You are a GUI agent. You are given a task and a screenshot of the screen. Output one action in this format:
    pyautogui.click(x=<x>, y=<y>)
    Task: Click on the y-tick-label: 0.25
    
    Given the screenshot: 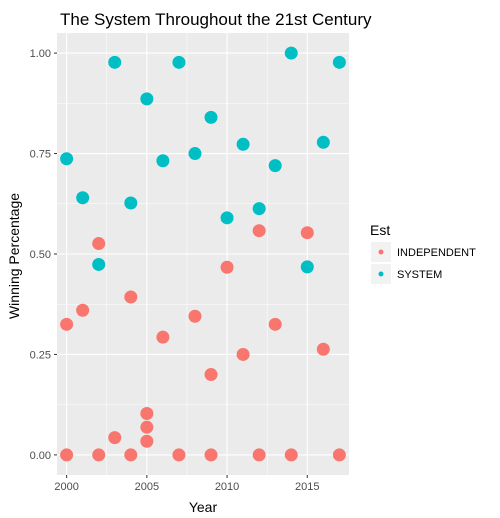 What is the action you would take?
    pyautogui.click(x=40, y=355)
    